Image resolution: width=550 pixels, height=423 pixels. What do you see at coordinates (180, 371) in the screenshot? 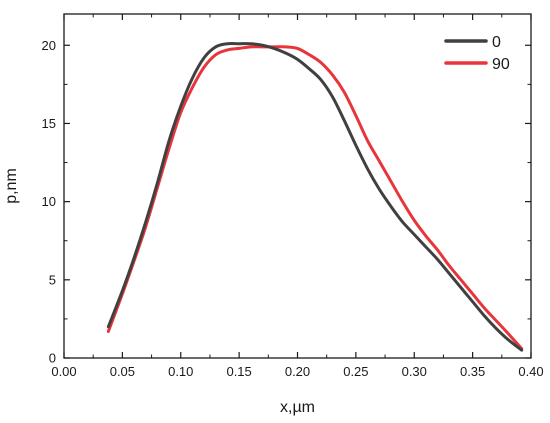
I see `x-tick-label: 0.10` at bounding box center [180, 371].